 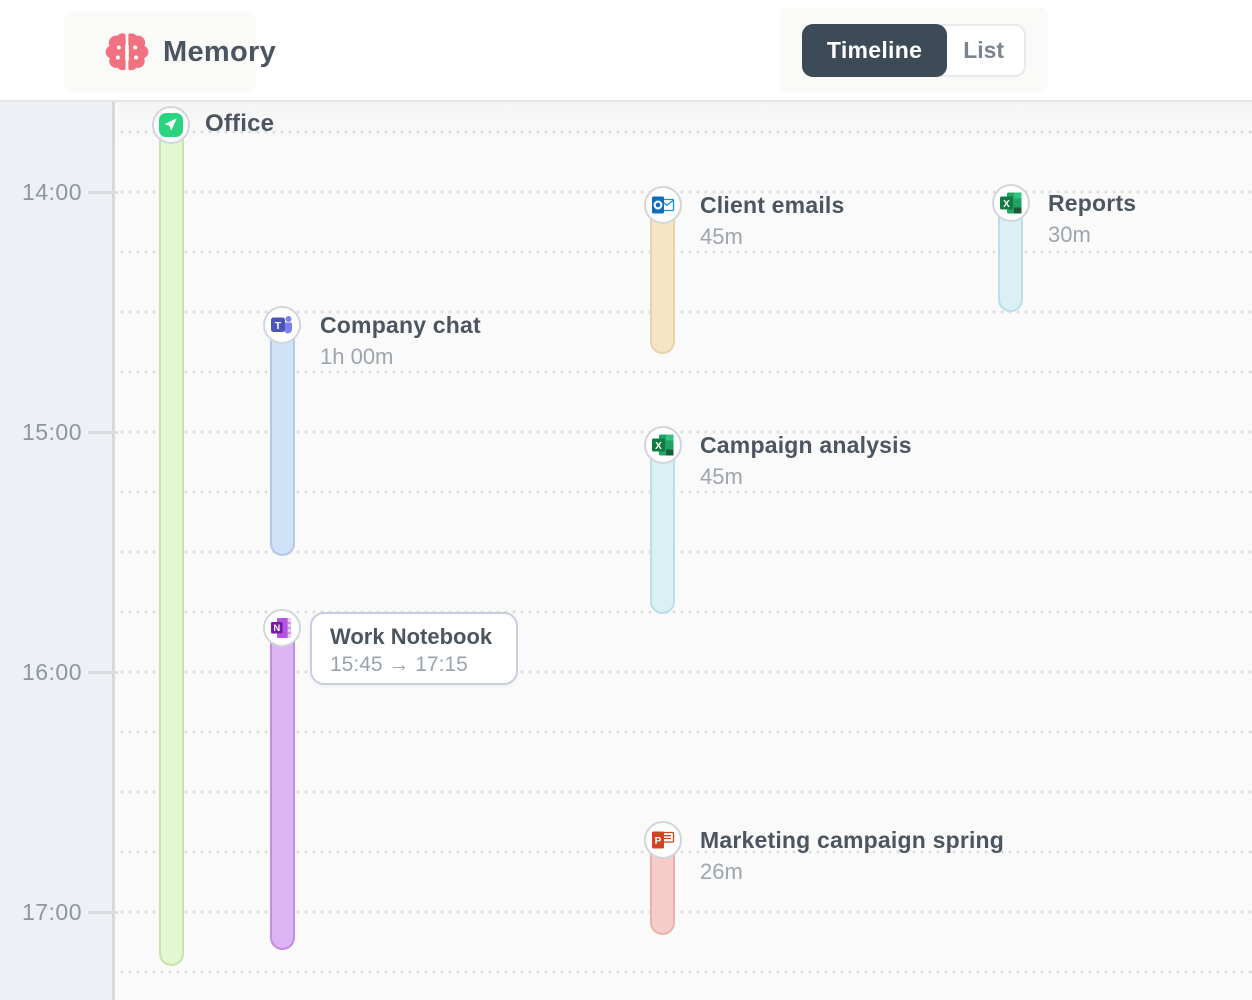 I want to click on entry-bar-office, so click(x=171, y=537).